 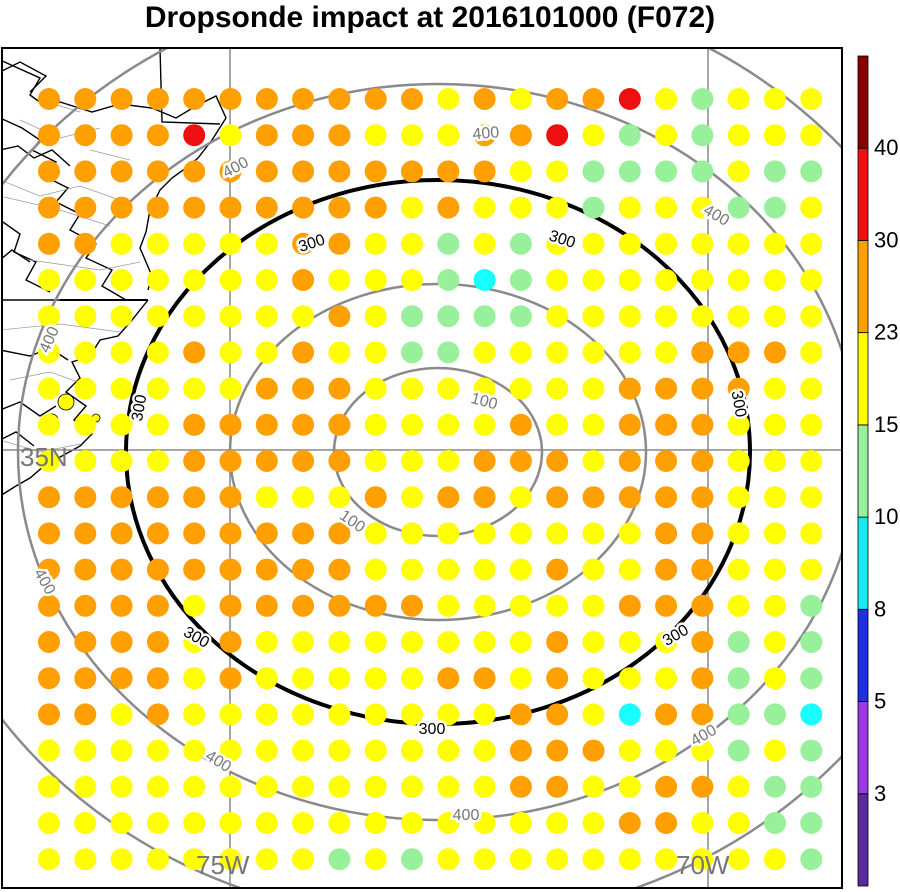 What do you see at coordinates (223, 865) in the screenshot?
I see `lon-label-75w: 75W` at bounding box center [223, 865].